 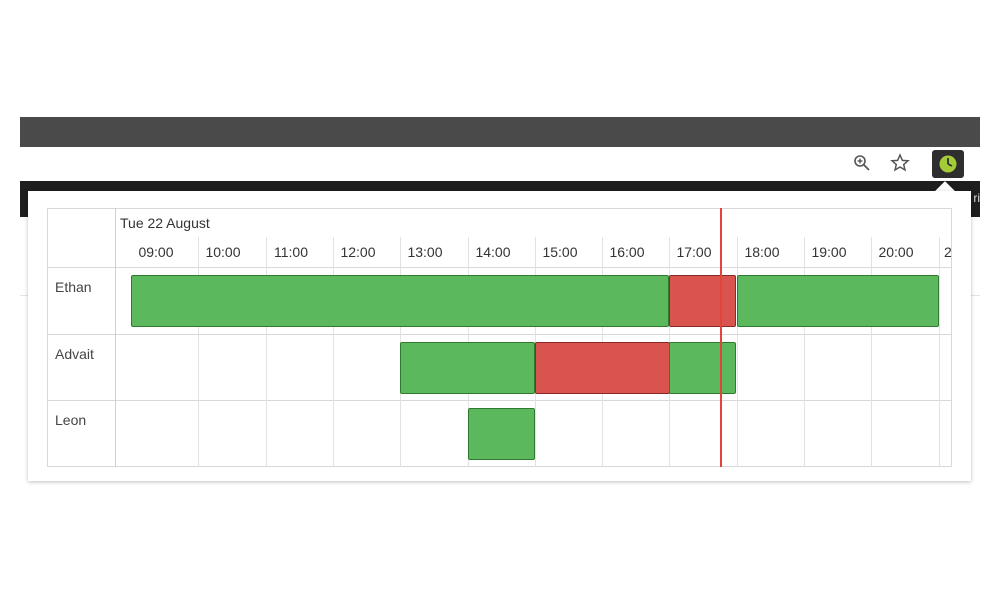 What do you see at coordinates (500, 132) in the screenshot?
I see `browser-tab-strip` at bounding box center [500, 132].